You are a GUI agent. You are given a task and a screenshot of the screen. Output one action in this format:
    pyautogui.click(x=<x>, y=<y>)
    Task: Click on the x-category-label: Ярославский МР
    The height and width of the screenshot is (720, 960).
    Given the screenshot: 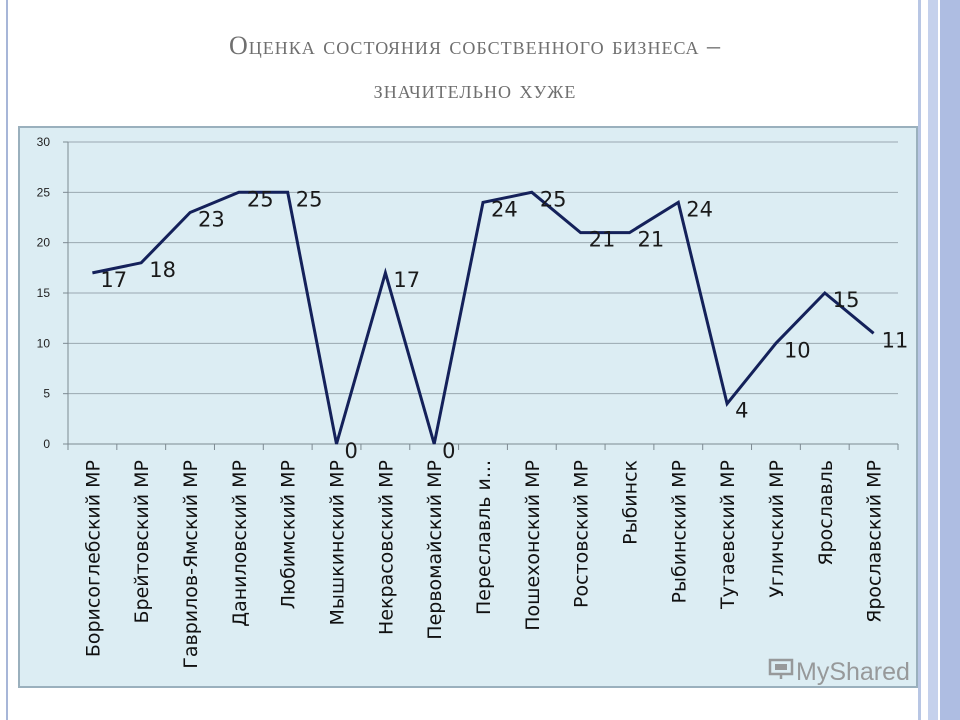 What is the action you would take?
    pyautogui.click(x=875, y=541)
    